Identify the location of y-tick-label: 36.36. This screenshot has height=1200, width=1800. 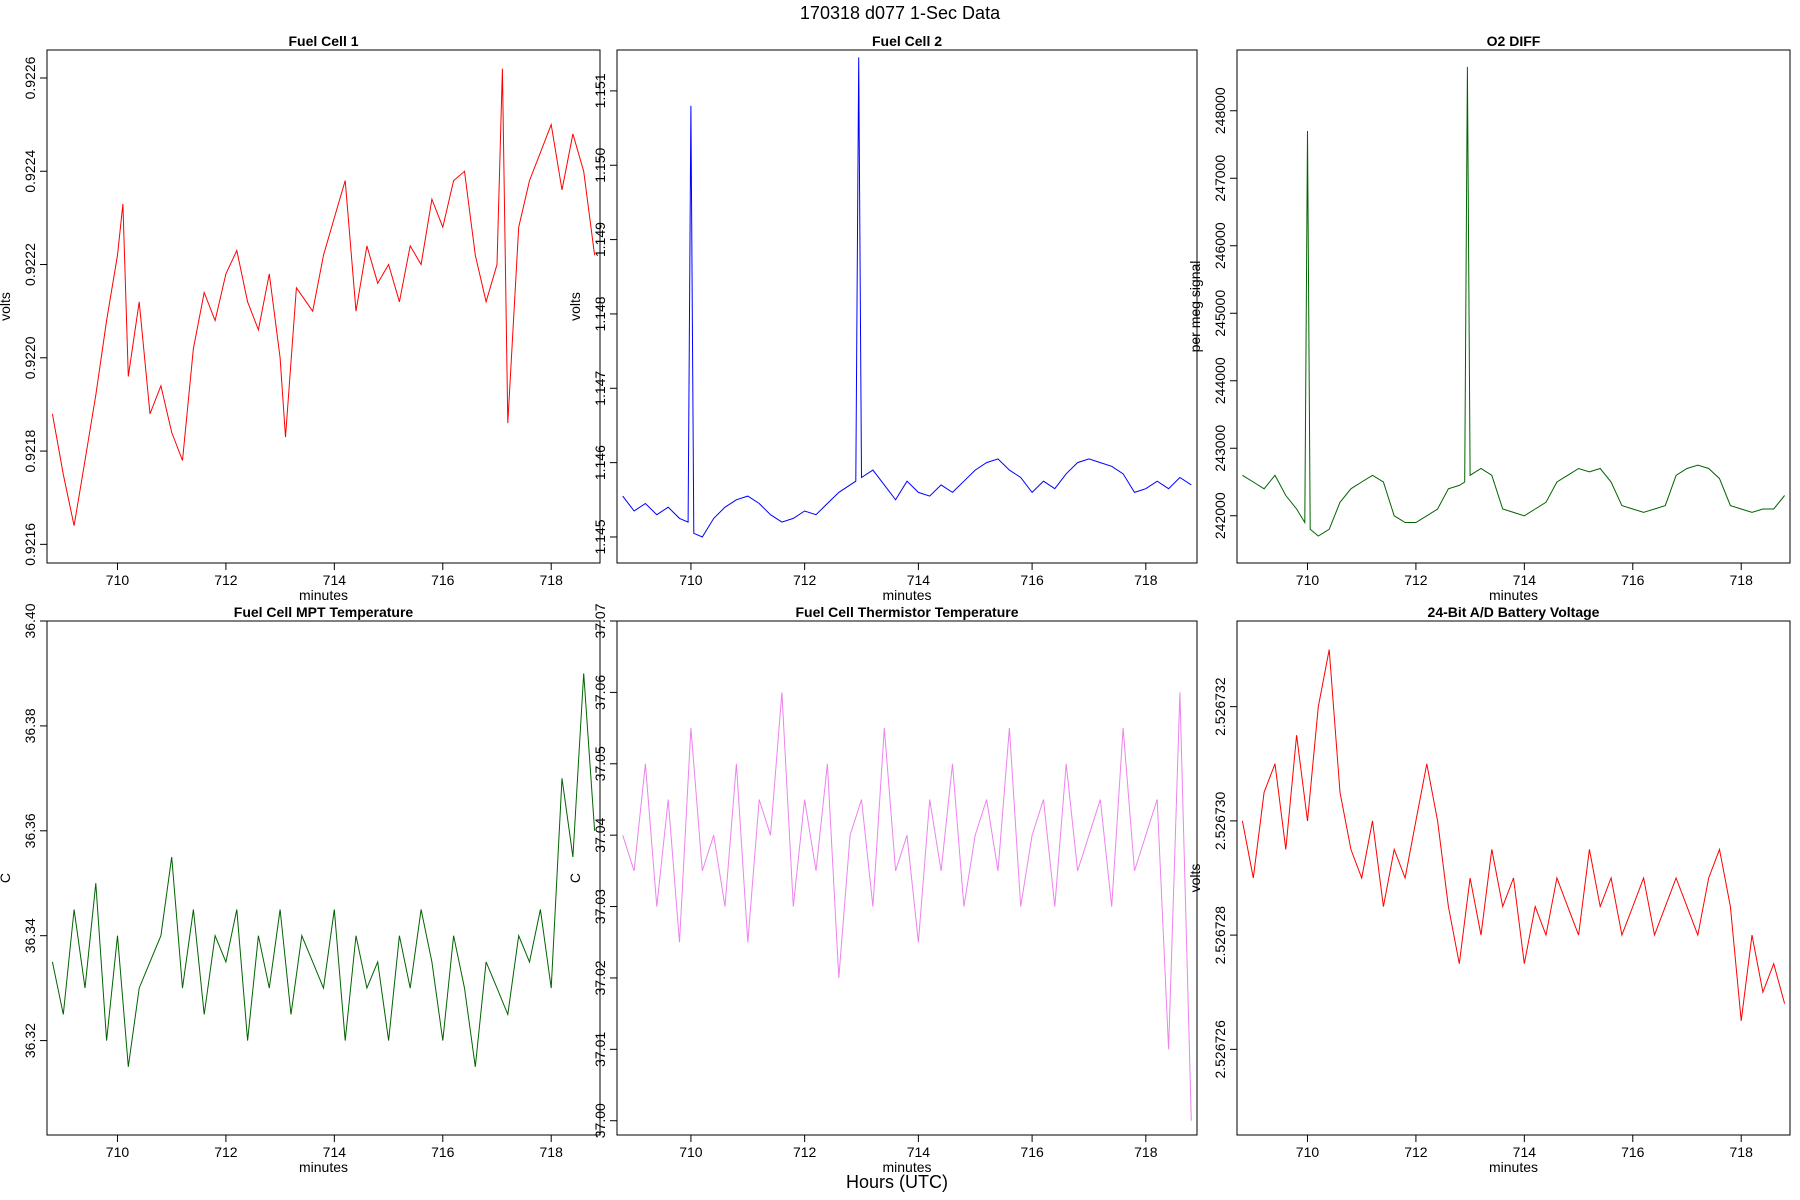
(30, 830).